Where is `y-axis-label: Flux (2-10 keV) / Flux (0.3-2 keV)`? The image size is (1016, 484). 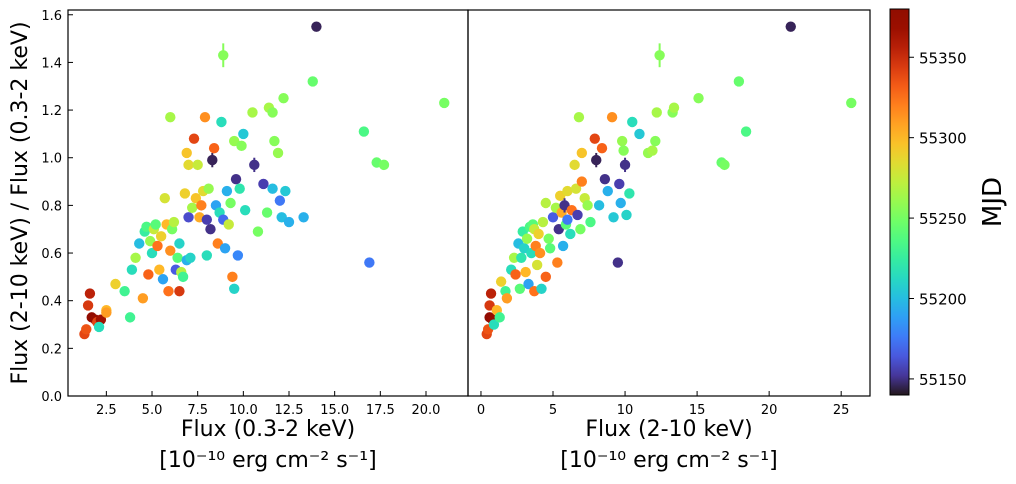 y-axis-label: Flux (2-10 keV) / Flux (0.3-2 keV) is located at coordinates (20, 202).